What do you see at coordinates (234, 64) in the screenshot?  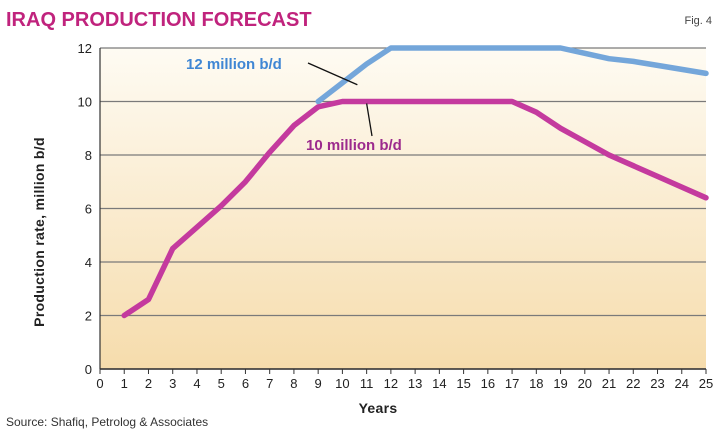 I see `annotation-12-million: 12 million b/d` at bounding box center [234, 64].